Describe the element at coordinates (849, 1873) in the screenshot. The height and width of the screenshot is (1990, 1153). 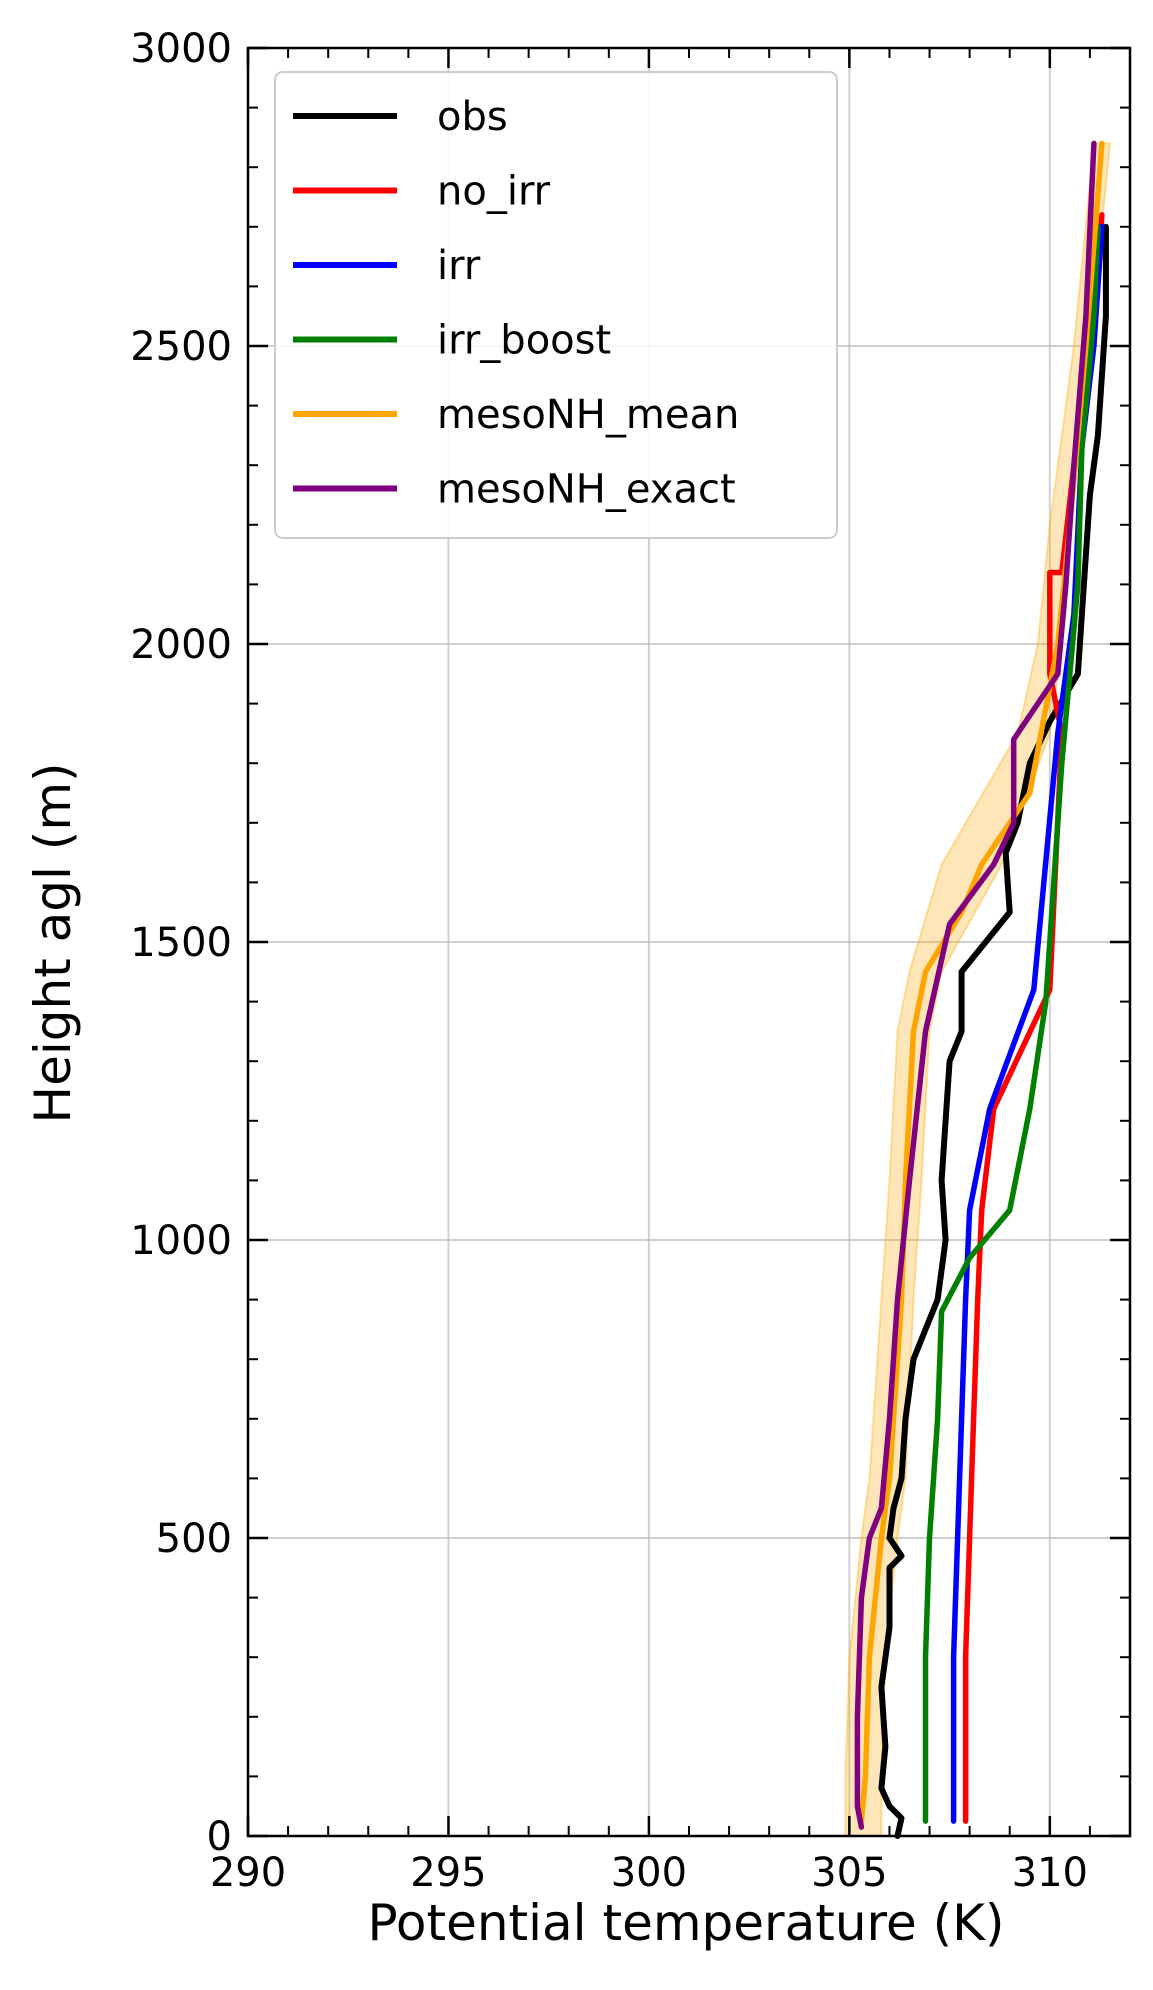
I see `x-tick-label-3: 305` at that location.